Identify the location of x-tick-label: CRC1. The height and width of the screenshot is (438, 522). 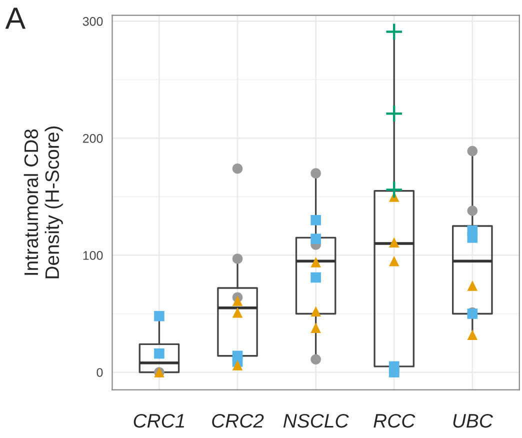
(159, 421).